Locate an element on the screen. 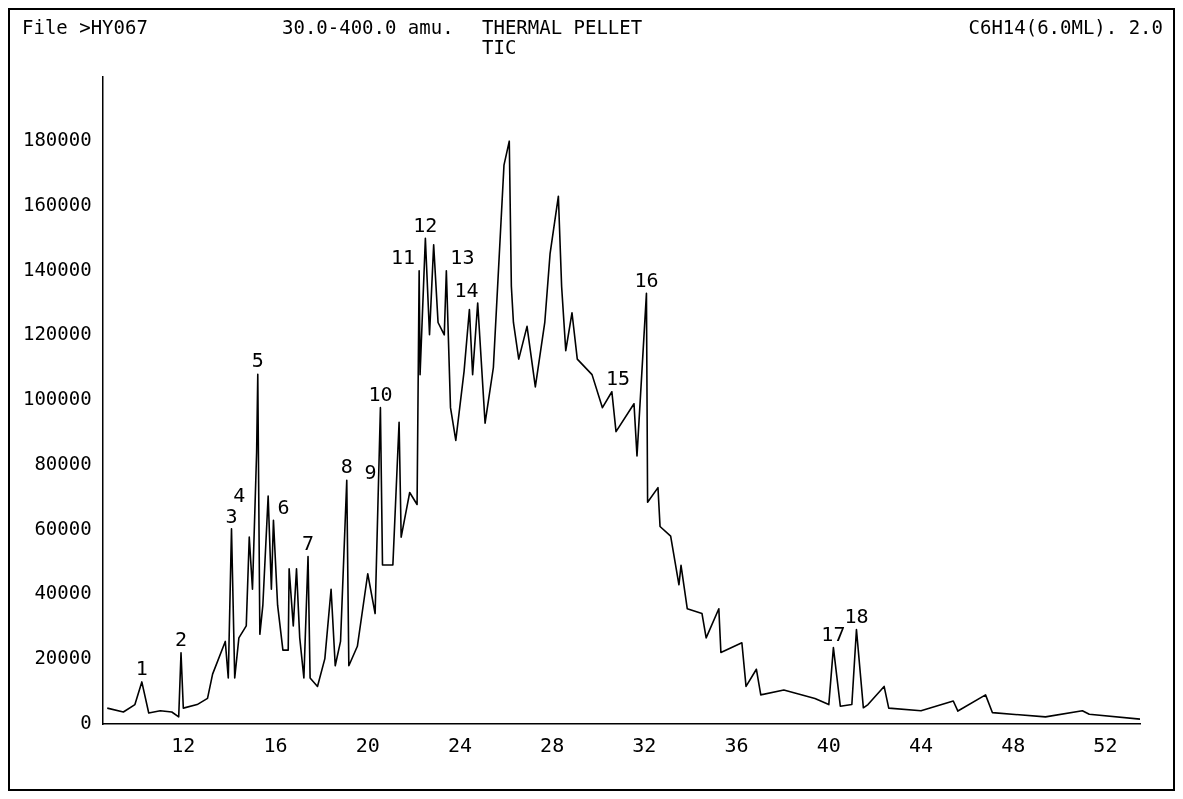 This screenshot has width=1183, height=799. text: C6H14(6.0ML). 2.0 is located at coordinates (1065, 27).